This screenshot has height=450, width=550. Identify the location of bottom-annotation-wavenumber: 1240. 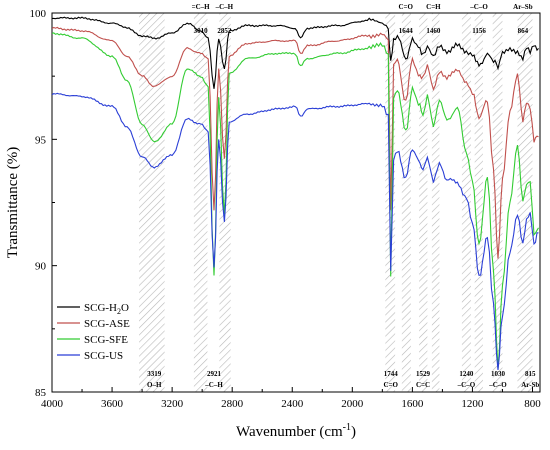
(466, 374).